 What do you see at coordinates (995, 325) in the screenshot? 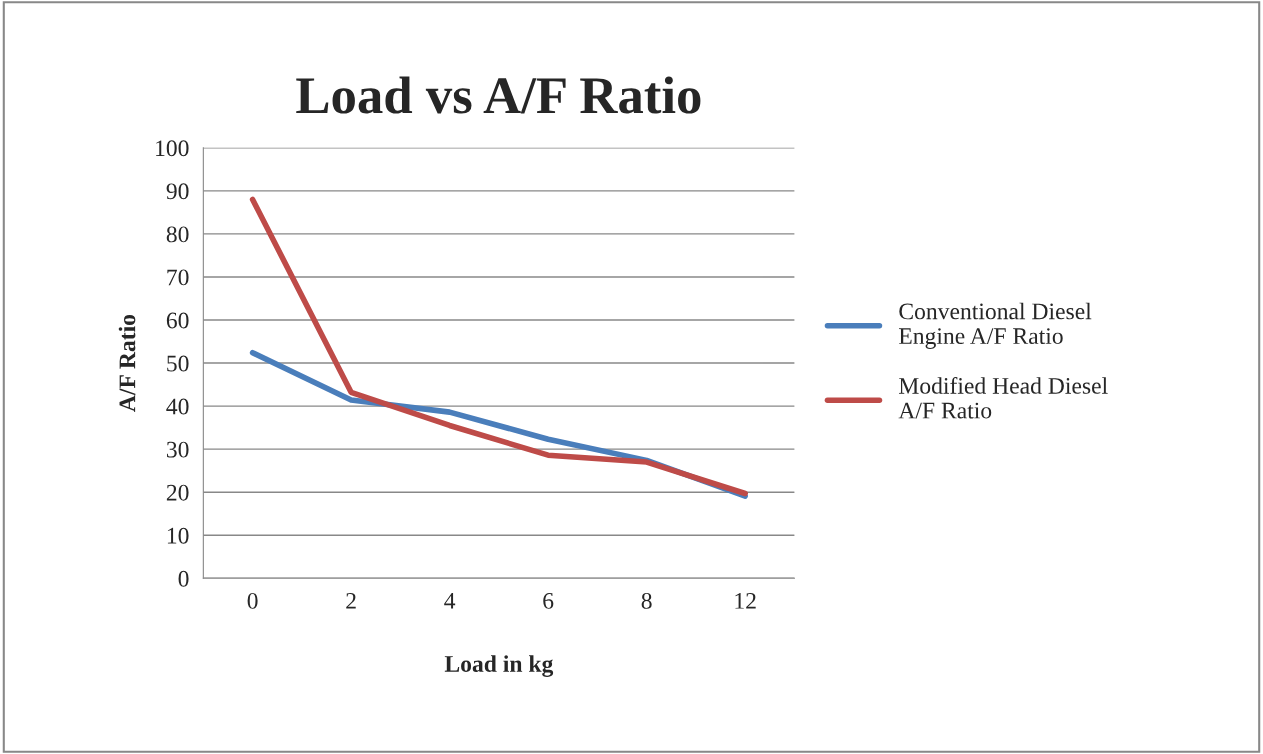
I see `legend-label: Conventional Diesel Engine A/F Ratio` at bounding box center [995, 325].